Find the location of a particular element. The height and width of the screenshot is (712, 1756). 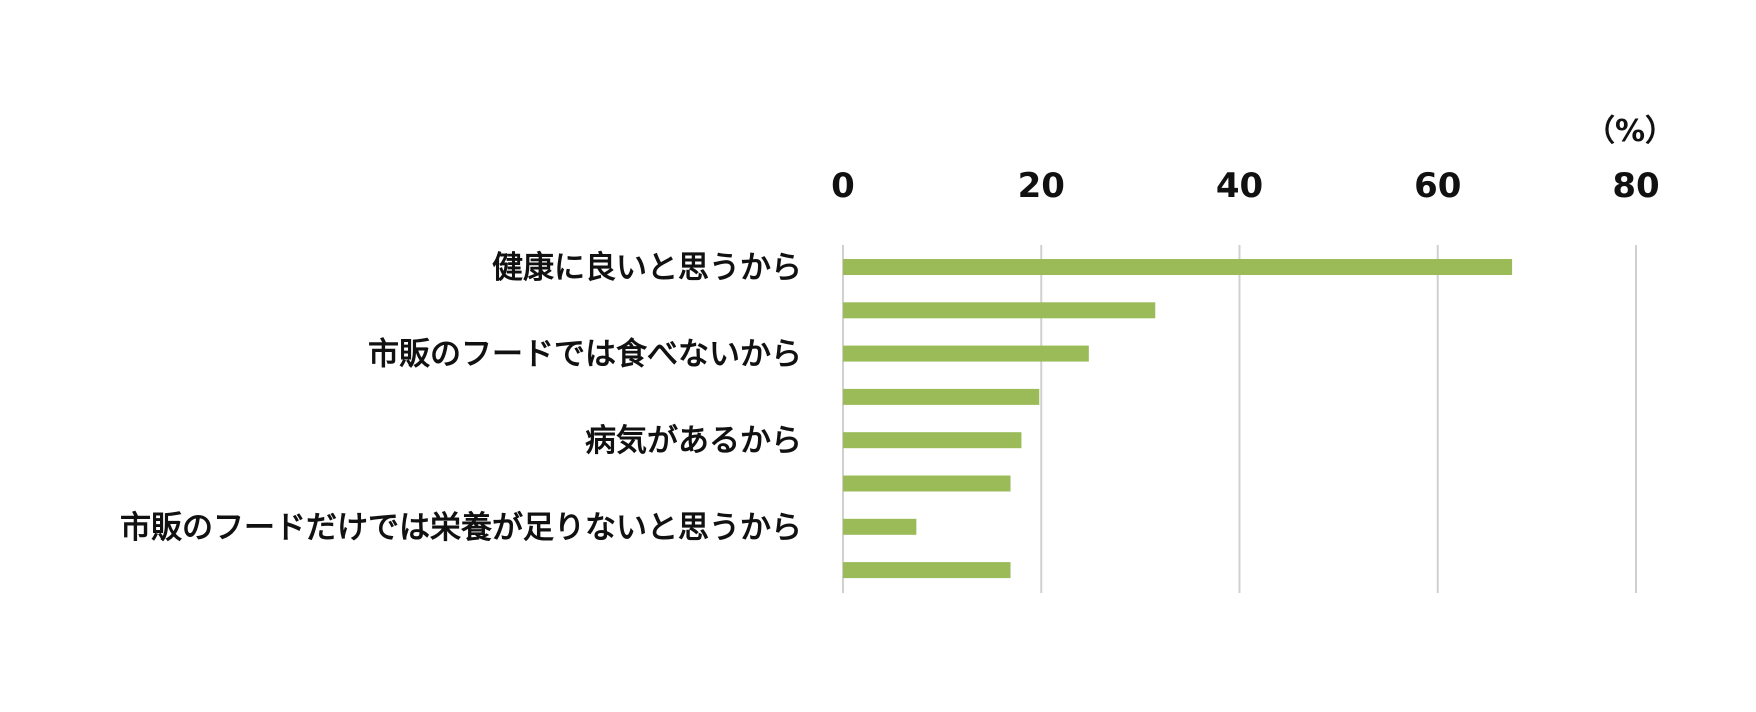

category-label: 病気があるから is located at coordinates (693, 441).